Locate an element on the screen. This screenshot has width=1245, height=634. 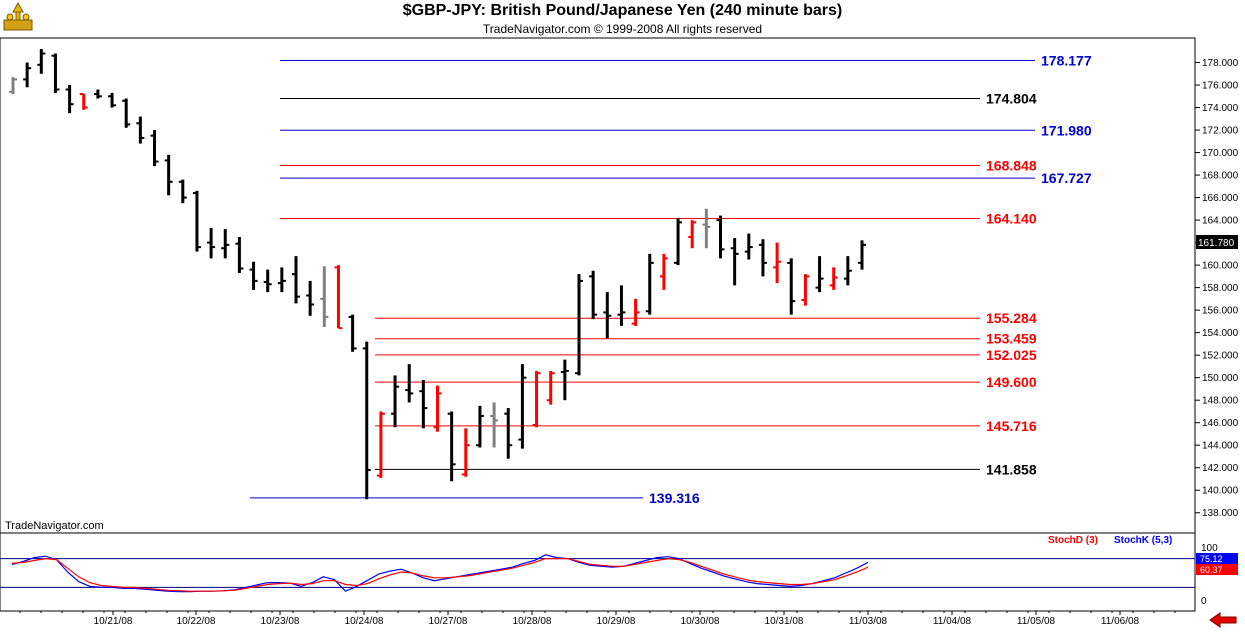
stoch-d-line is located at coordinates (440, 574).